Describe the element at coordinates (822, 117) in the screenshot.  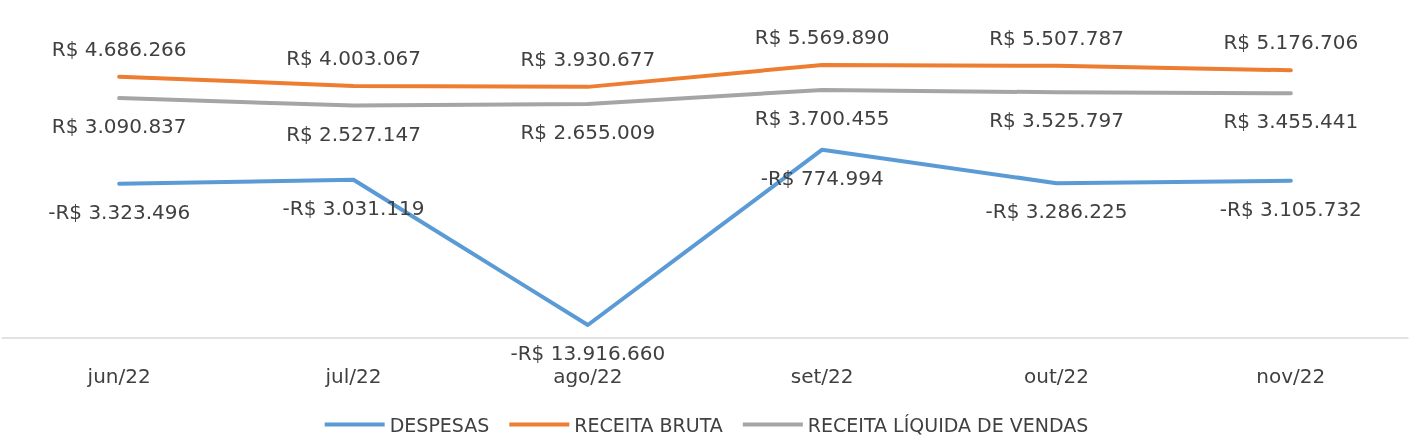
I see `data-label: R$ 3.700.455` at that location.